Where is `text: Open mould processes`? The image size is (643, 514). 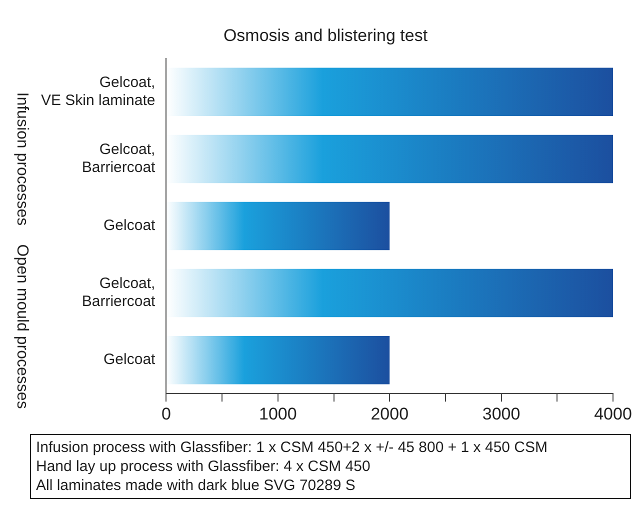 text: Open mould processes is located at coordinates (22, 326).